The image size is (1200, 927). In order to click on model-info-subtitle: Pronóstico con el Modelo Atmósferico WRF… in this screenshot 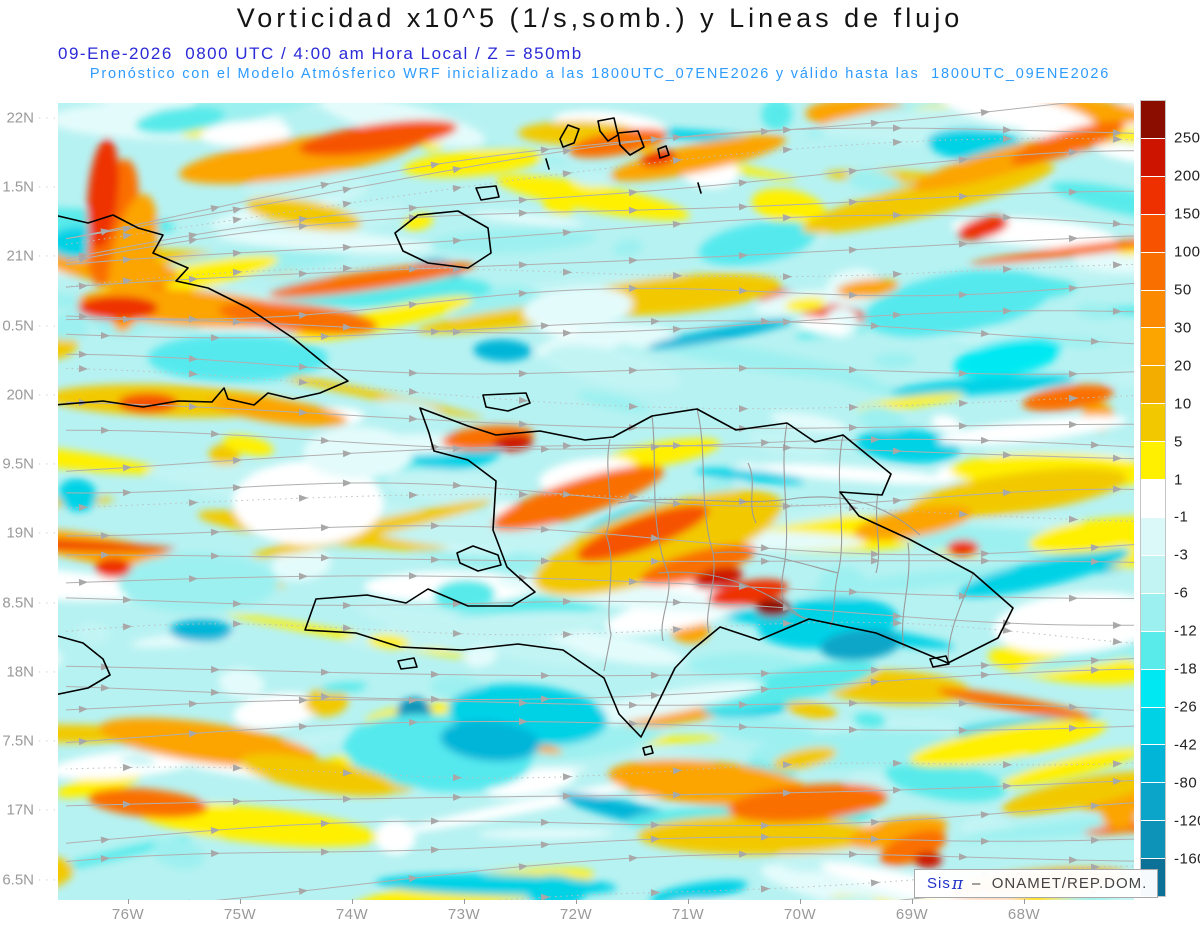, I will do `click(600, 74)`.